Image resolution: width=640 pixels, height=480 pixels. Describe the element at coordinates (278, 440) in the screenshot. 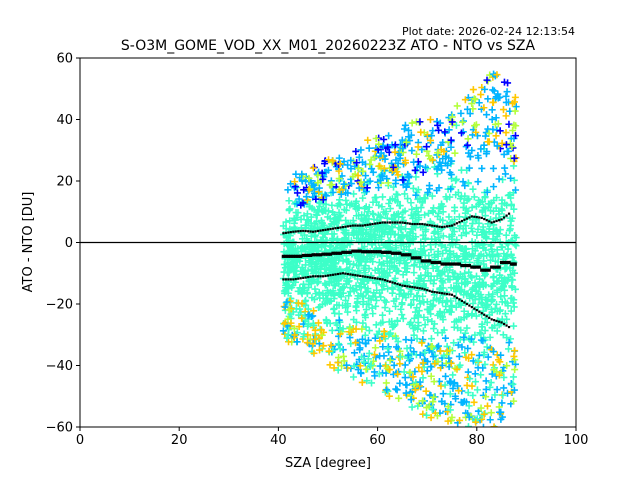

I see `x-tick-label: 40` at that location.